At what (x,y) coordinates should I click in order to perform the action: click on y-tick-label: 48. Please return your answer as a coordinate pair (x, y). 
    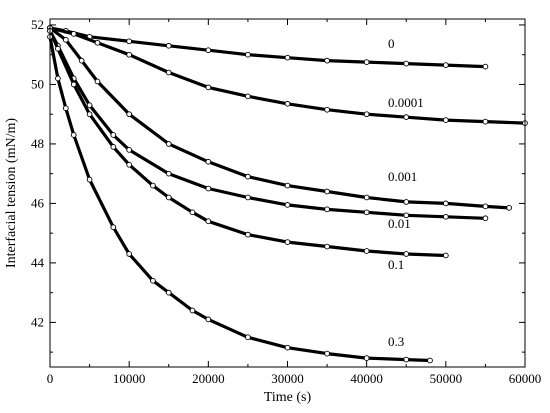
    Looking at the image, I should click on (37, 143).